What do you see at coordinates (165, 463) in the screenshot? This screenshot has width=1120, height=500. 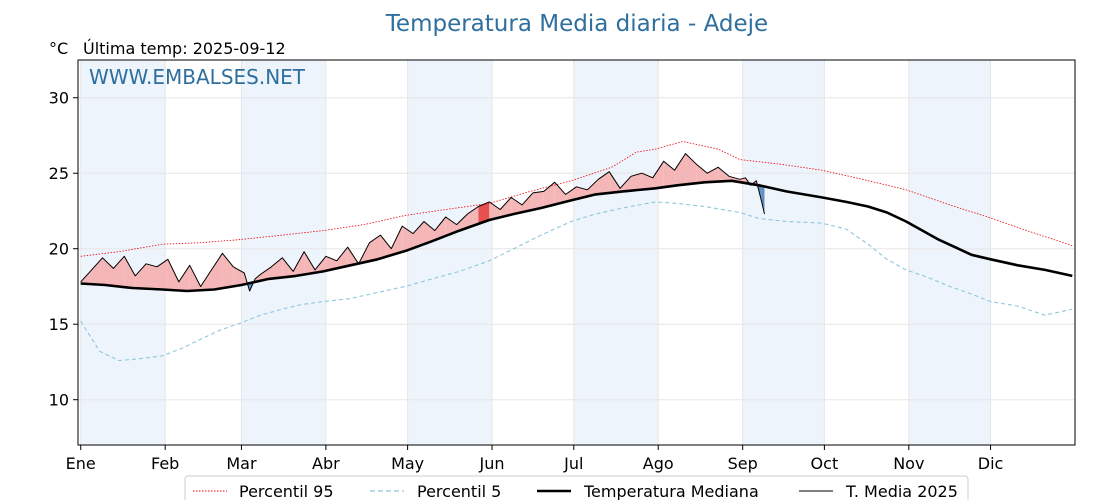 I see `x-tick-label: Feb` at bounding box center [165, 463].